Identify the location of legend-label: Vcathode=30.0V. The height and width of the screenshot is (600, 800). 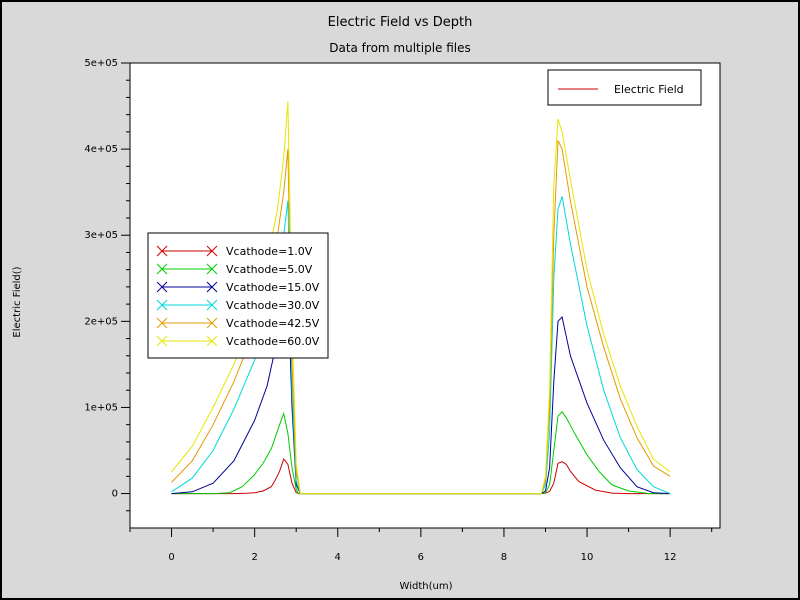
(273, 305).